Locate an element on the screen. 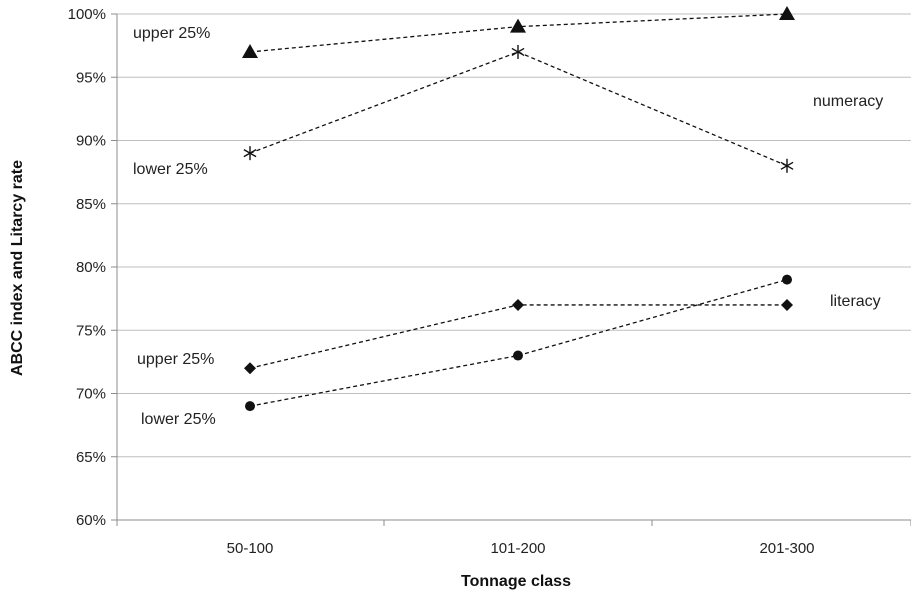 Image resolution: width=911 pixels, height=594 pixels. y-axis-title: ABCC index and Litarcy rate is located at coordinates (17, 268).